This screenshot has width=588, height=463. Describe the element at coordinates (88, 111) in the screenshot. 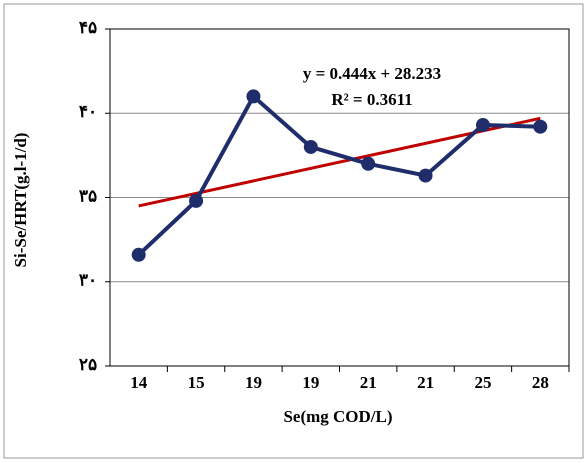

I see `y-tick-label: ۴۰` at that location.